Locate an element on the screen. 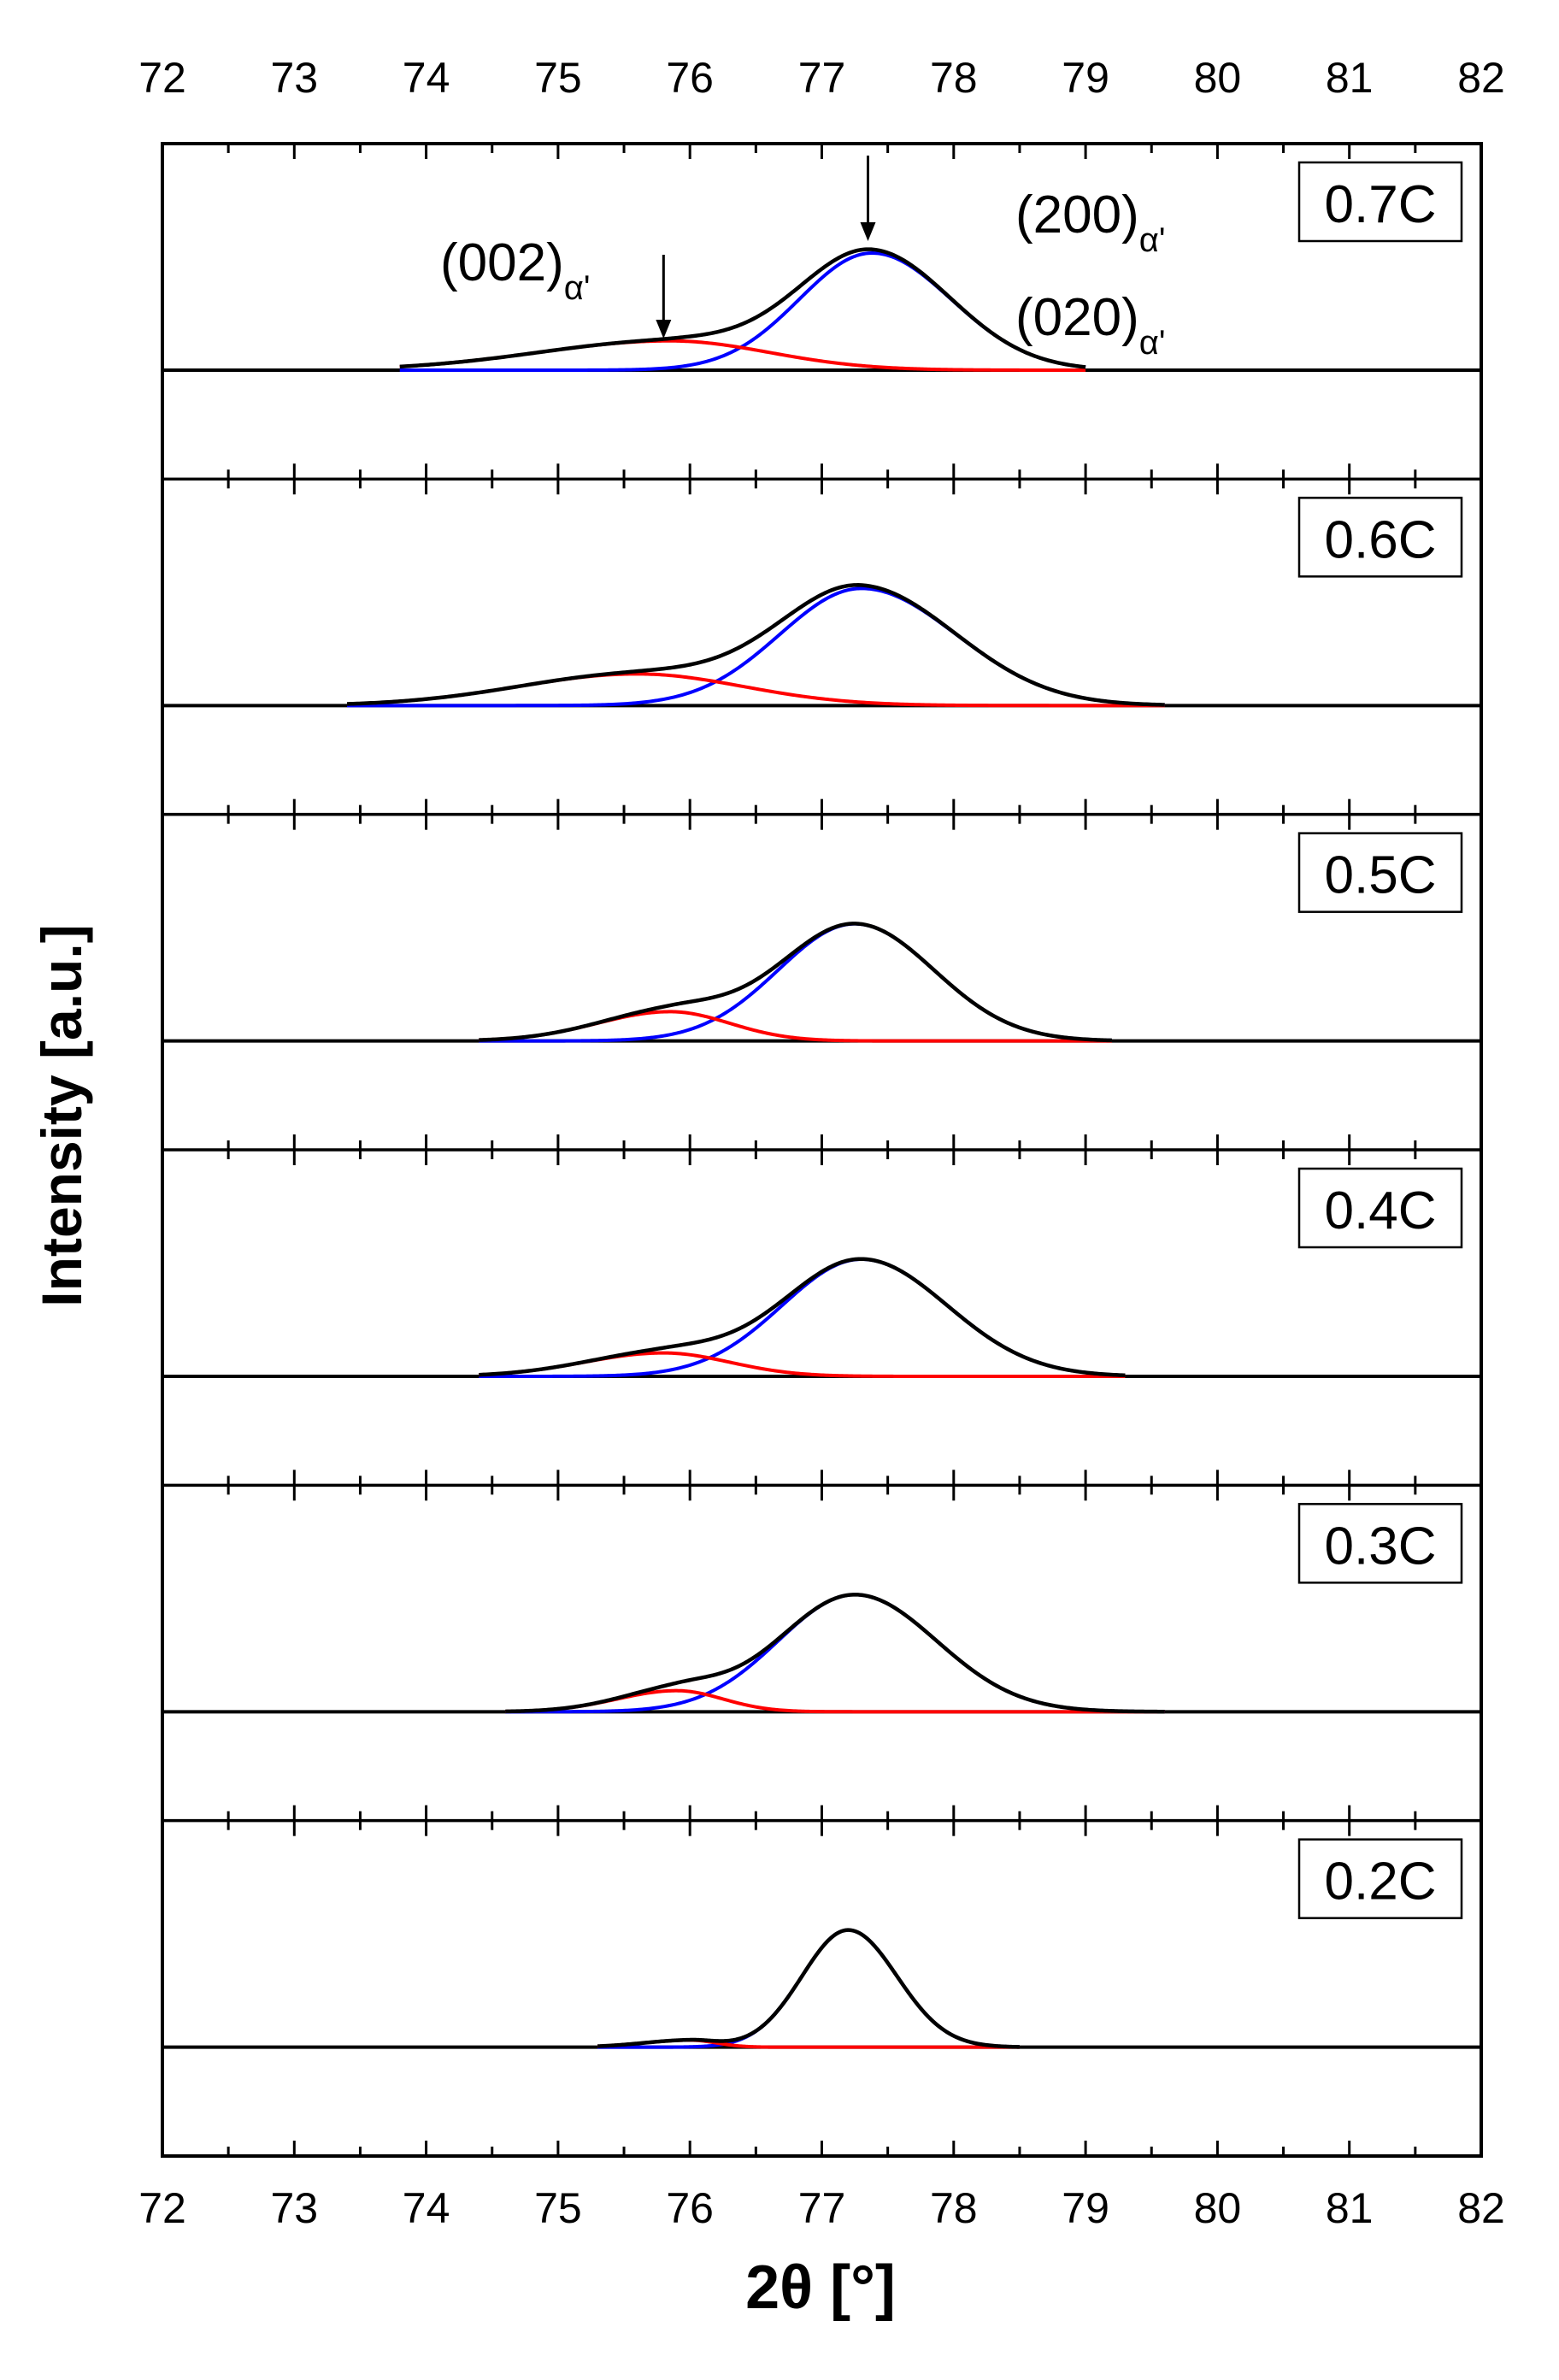 The height and width of the screenshot is (2380, 1559). panel-label: 0.6C is located at coordinates (1381, 540).